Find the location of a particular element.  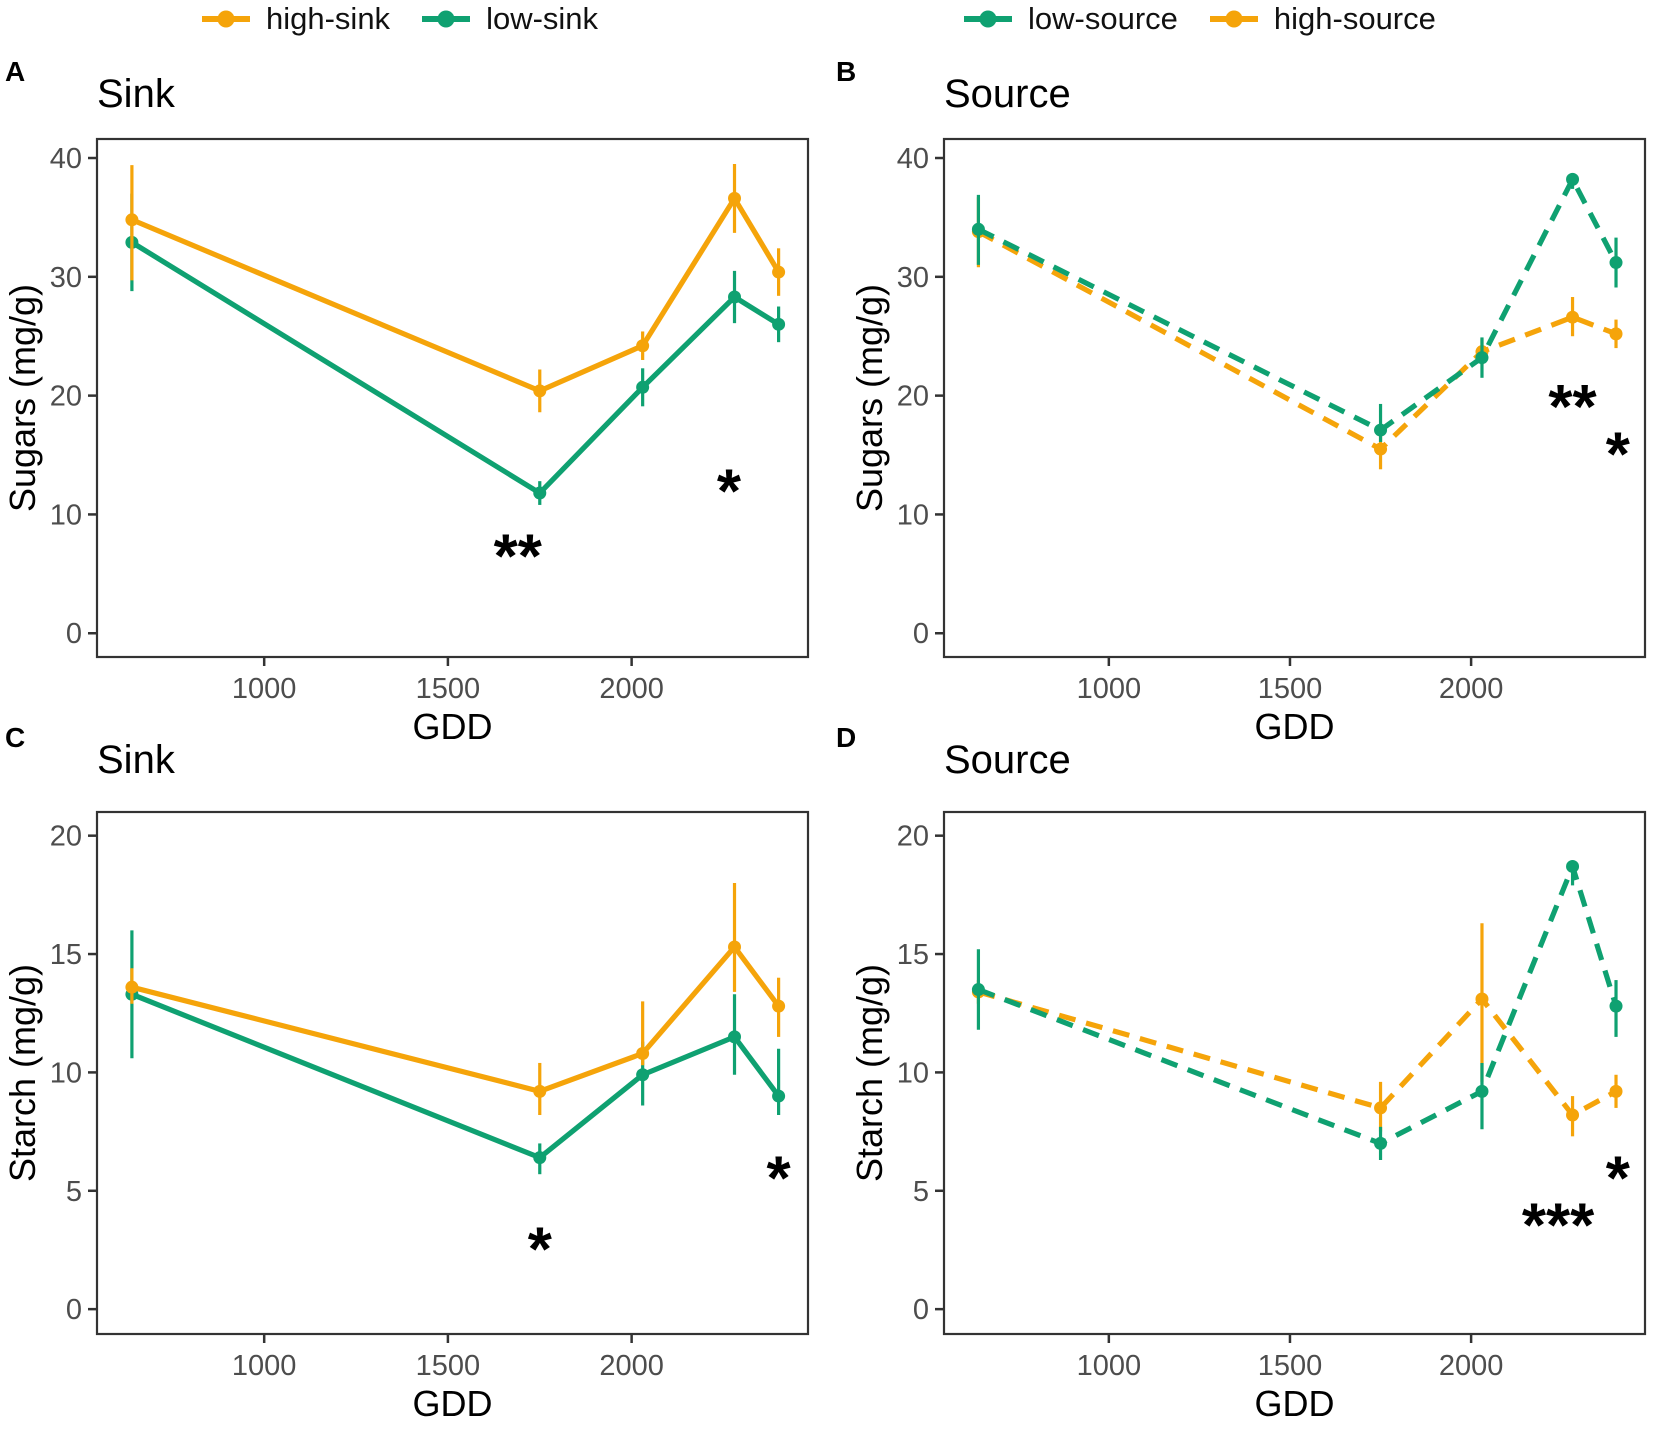

y-tick-label: 40 is located at coordinates (66, 159).